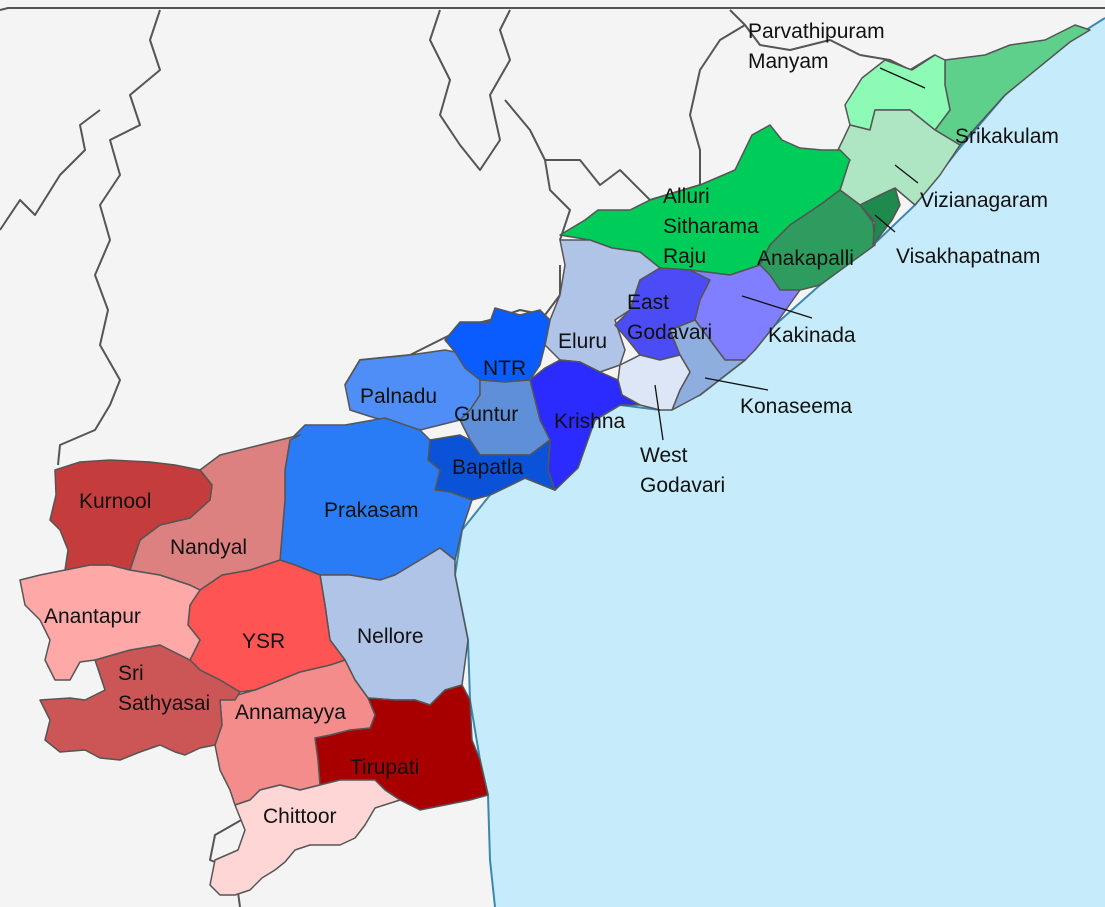 Image resolution: width=1105 pixels, height=907 pixels. I want to click on label-vizianagaram: Vizianagaram, so click(984, 200).